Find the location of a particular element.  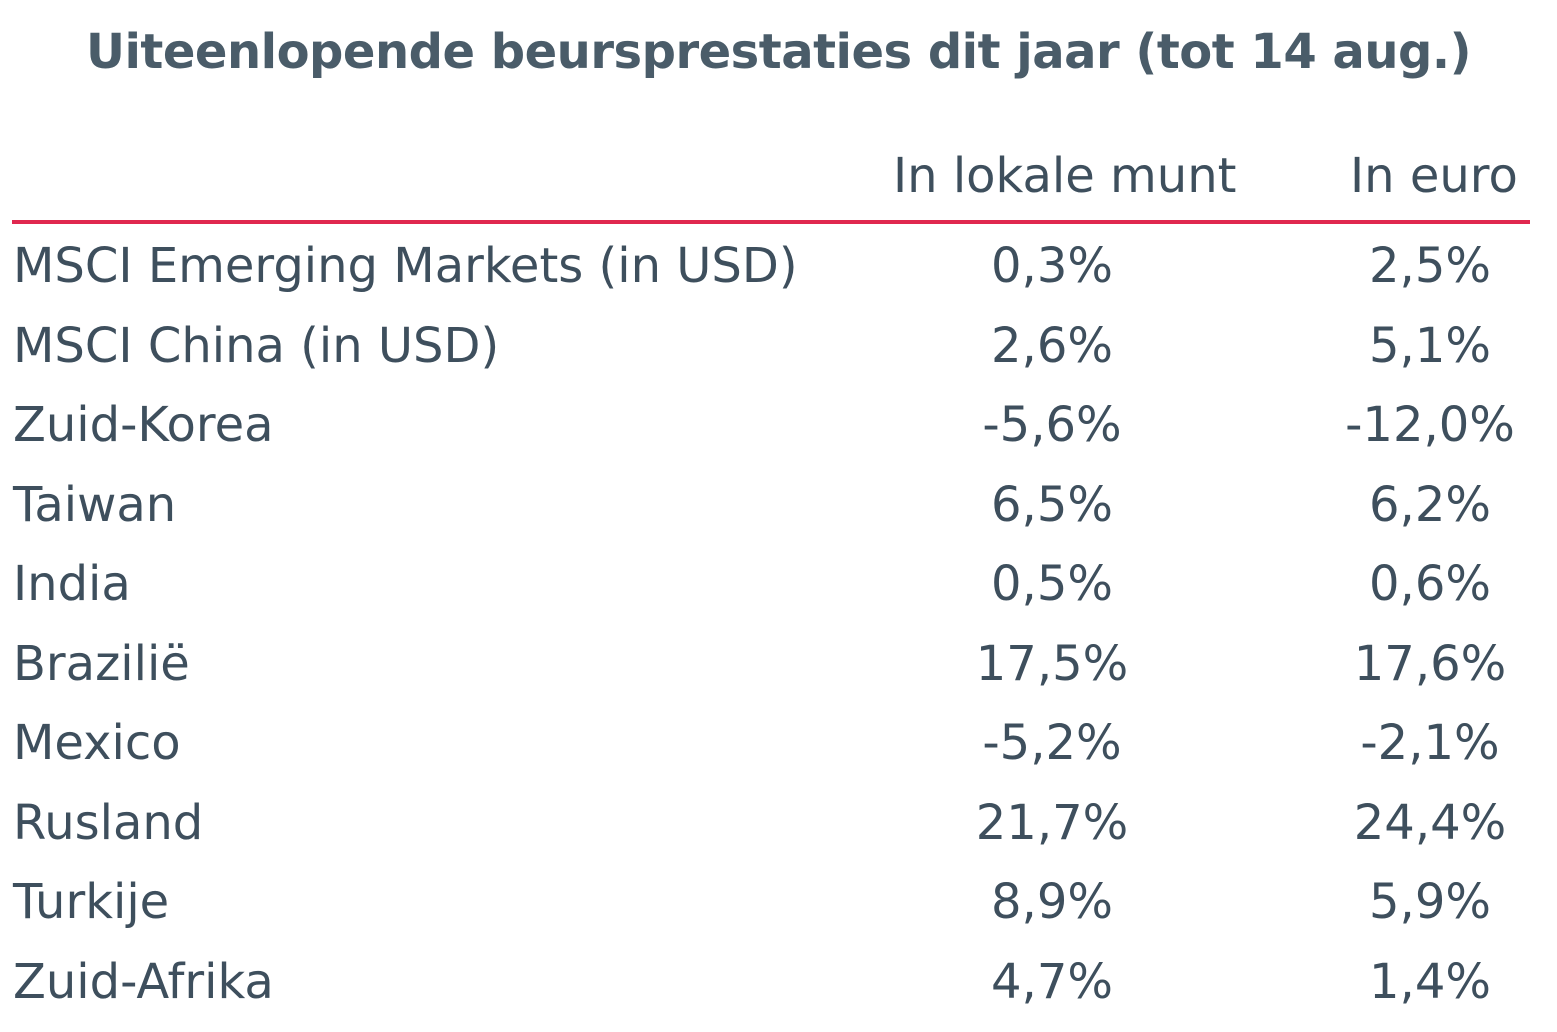

euro-value: 1,4% is located at coordinates (1430, 981).